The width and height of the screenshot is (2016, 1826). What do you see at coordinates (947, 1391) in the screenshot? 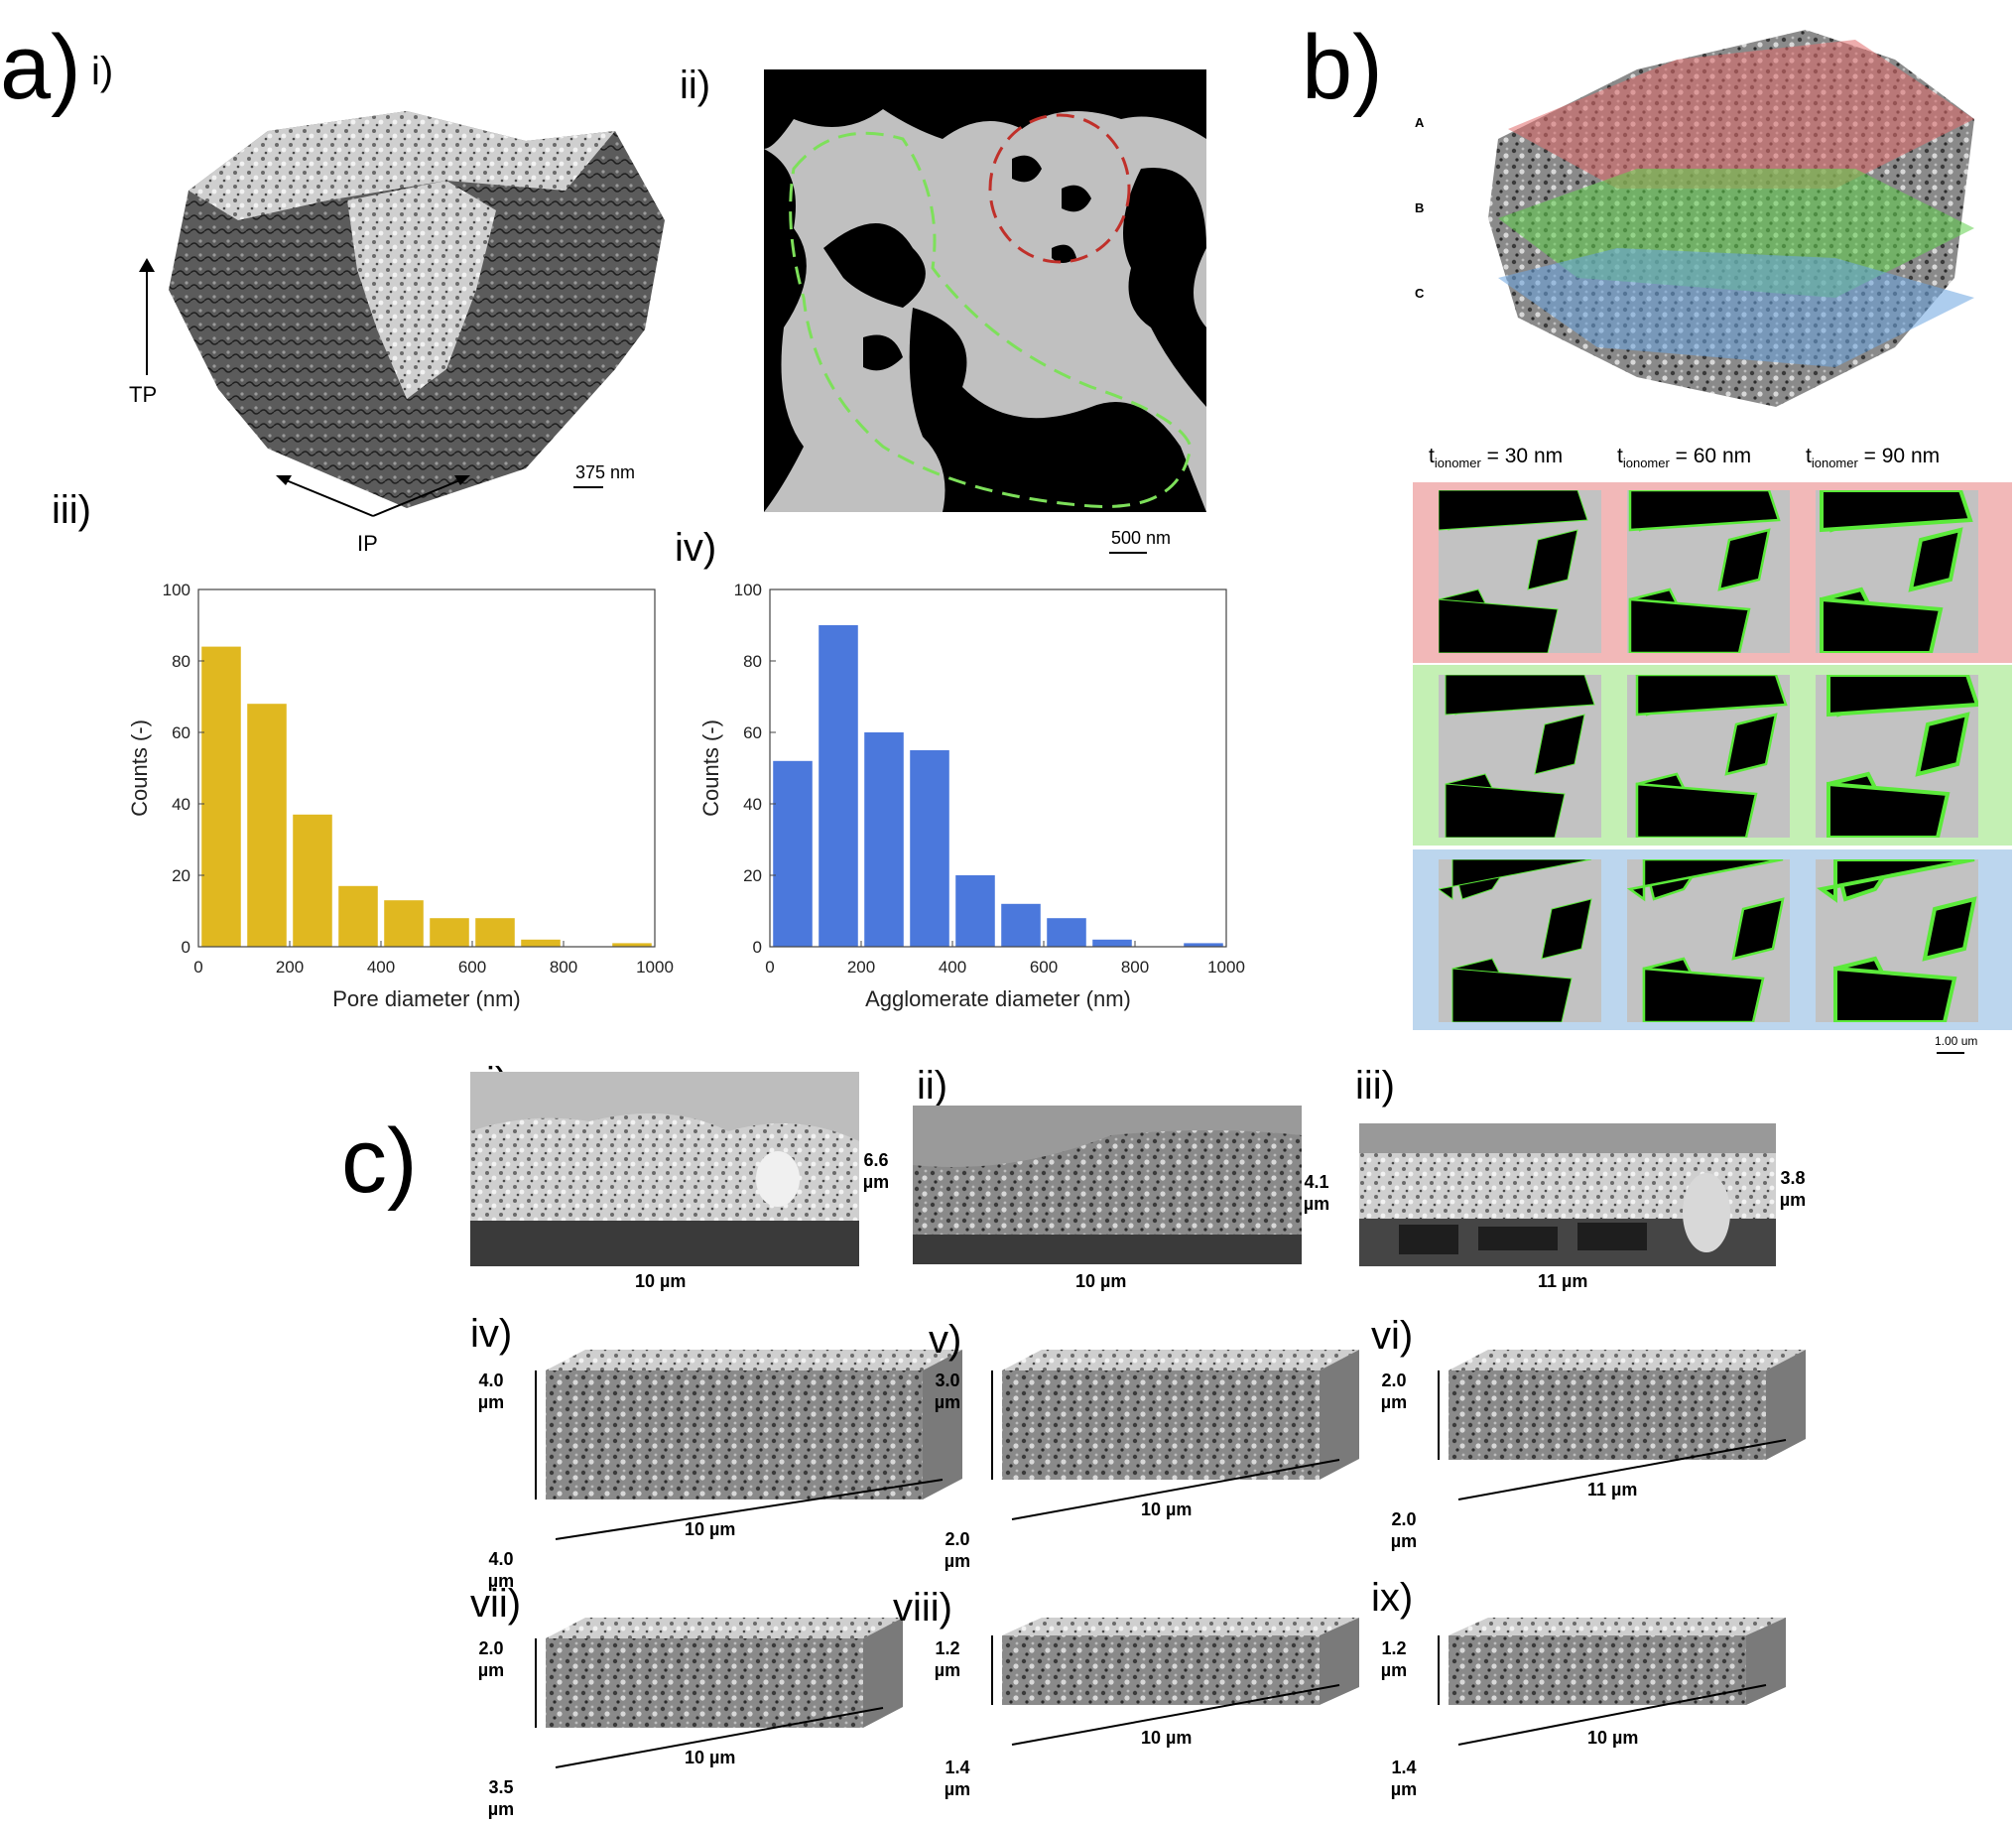
I see `block-height-label: 3.0 µm` at bounding box center [947, 1391].